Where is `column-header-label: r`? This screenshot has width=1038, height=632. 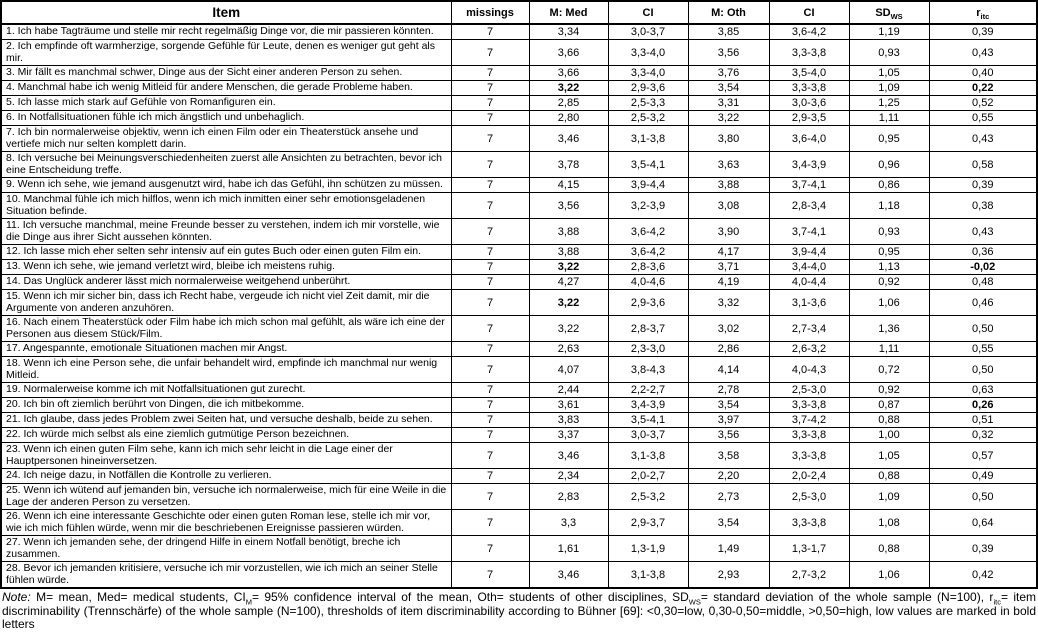 column-header-label: r is located at coordinates (978, 12).